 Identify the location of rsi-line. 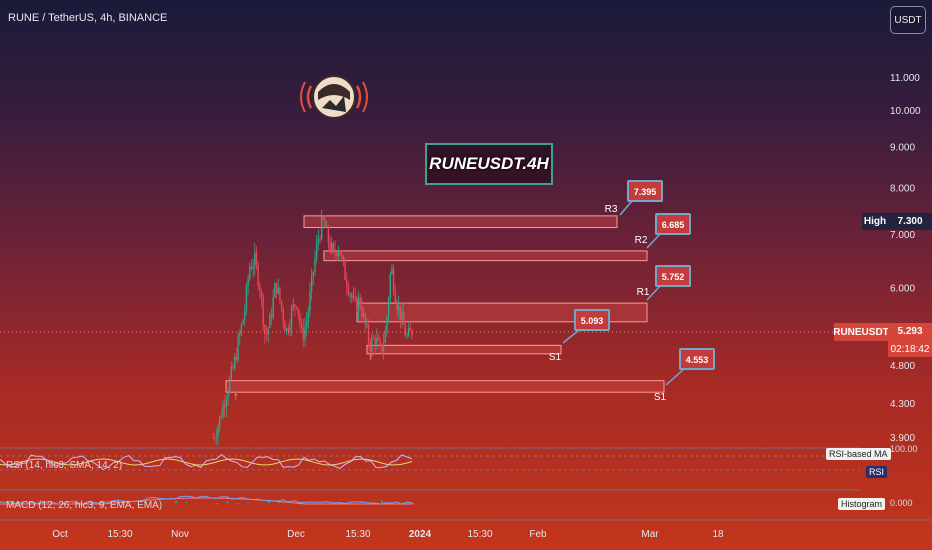
(206, 461).